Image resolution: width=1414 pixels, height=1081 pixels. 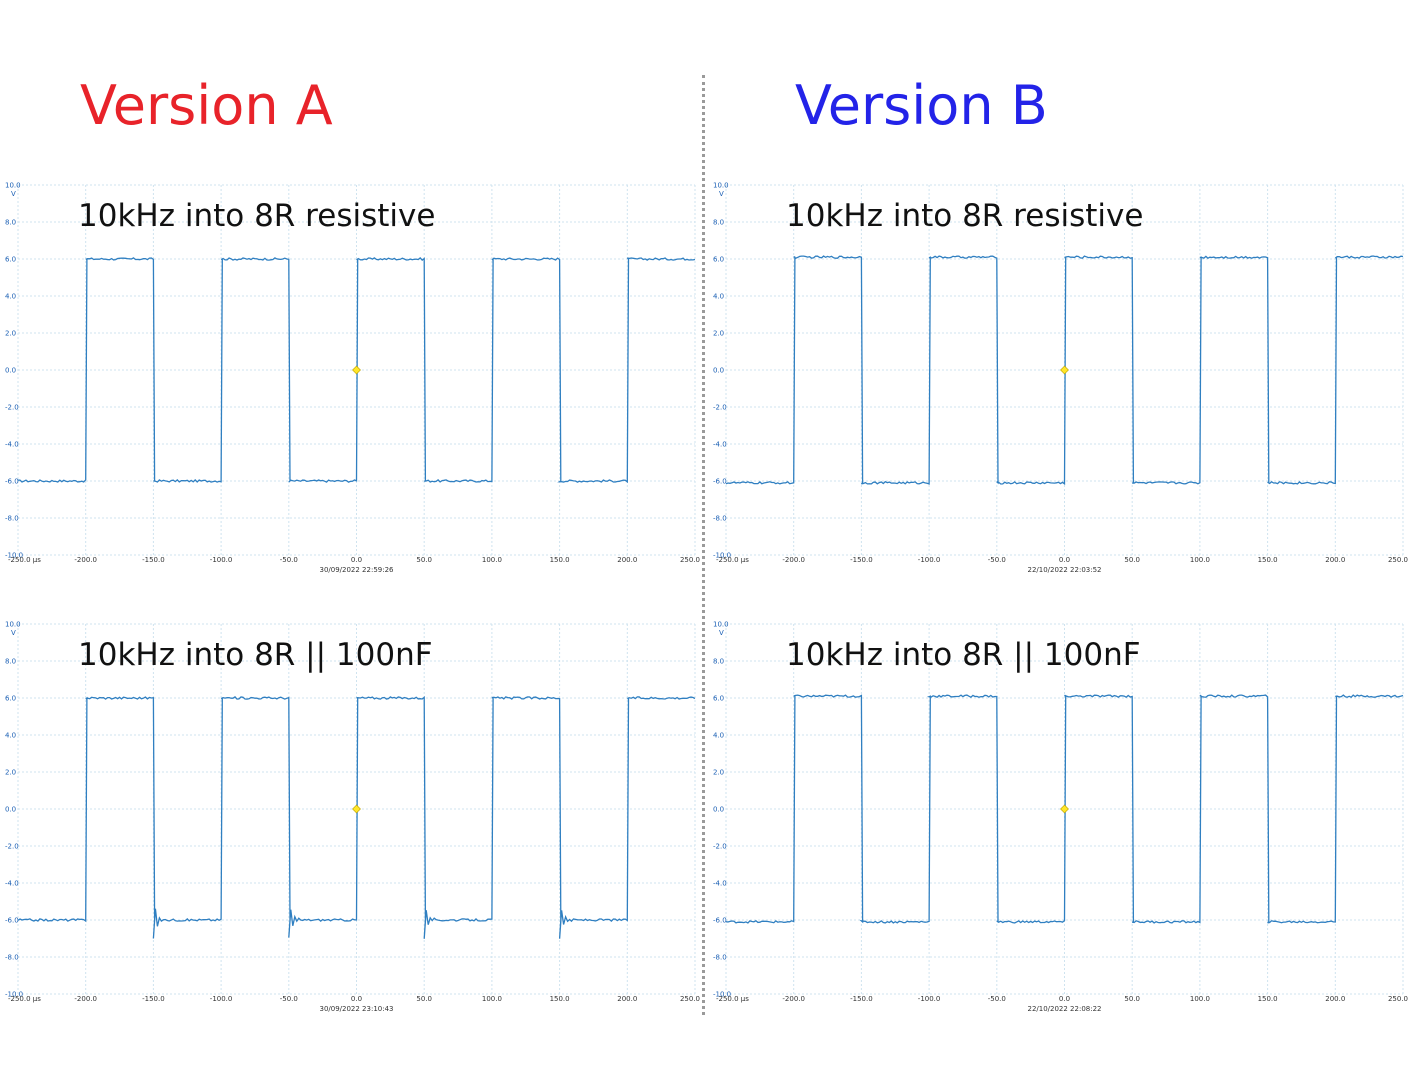 I want to click on column-divider, so click(x=703, y=545).